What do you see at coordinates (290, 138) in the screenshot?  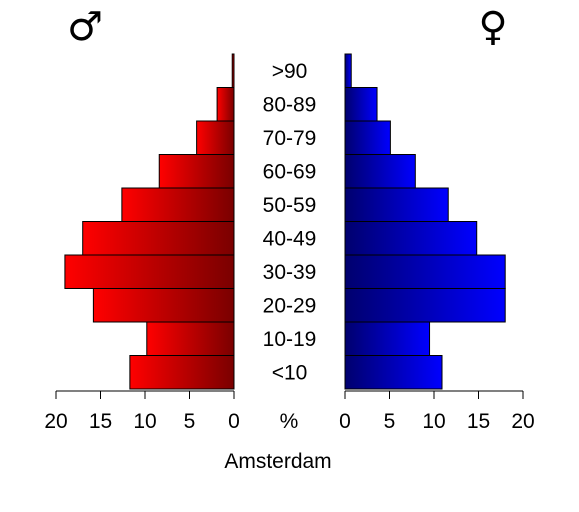 I see `category-label: 70-79` at bounding box center [290, 138].